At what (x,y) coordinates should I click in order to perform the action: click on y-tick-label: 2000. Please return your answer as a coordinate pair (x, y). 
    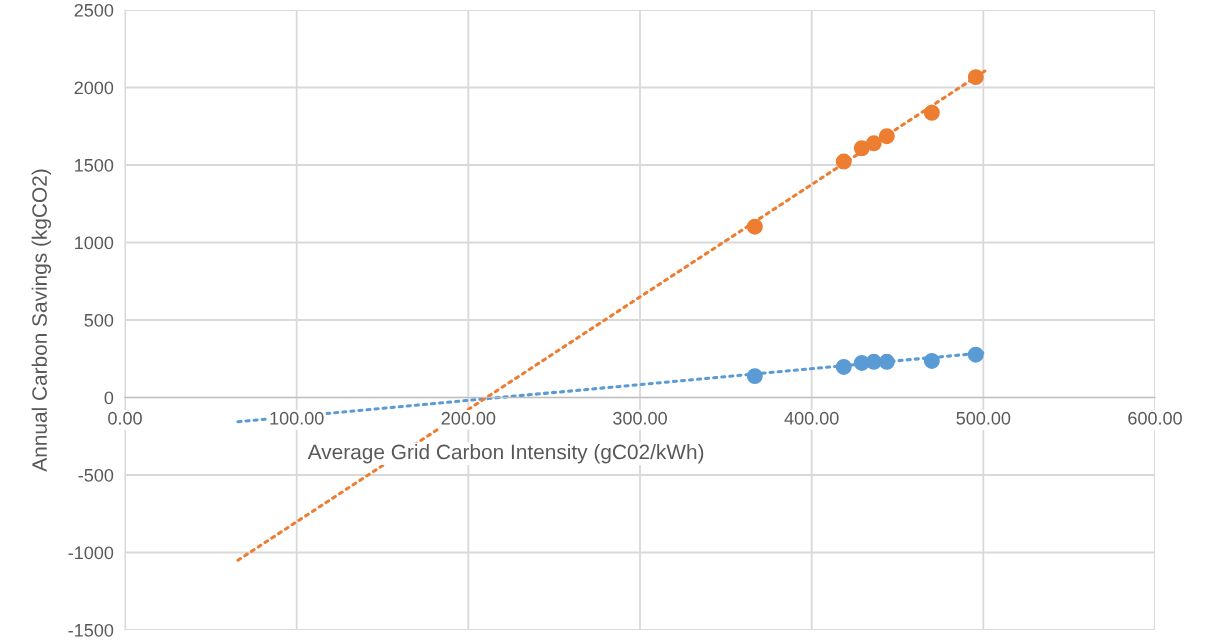
    Looking at the image, I should click on (94, 88).